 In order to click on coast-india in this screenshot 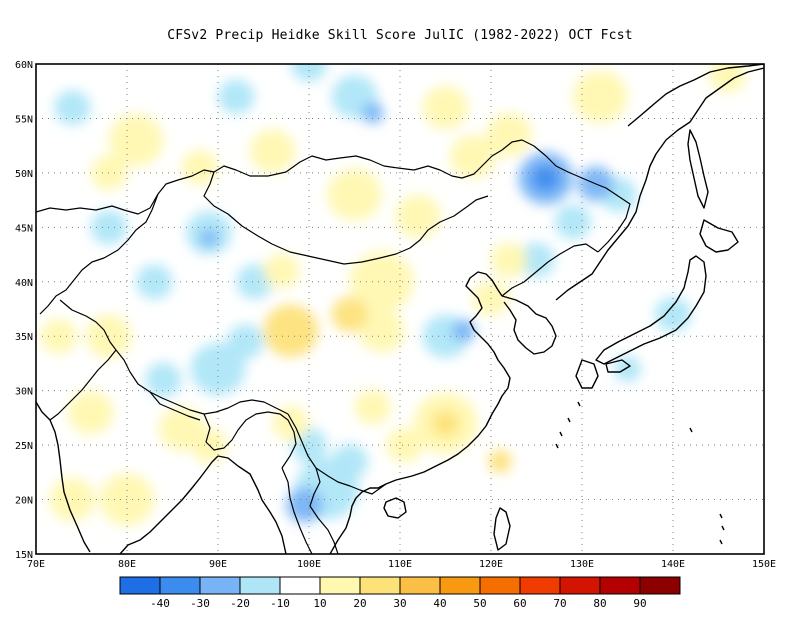, I will do `click(127, 477)`.